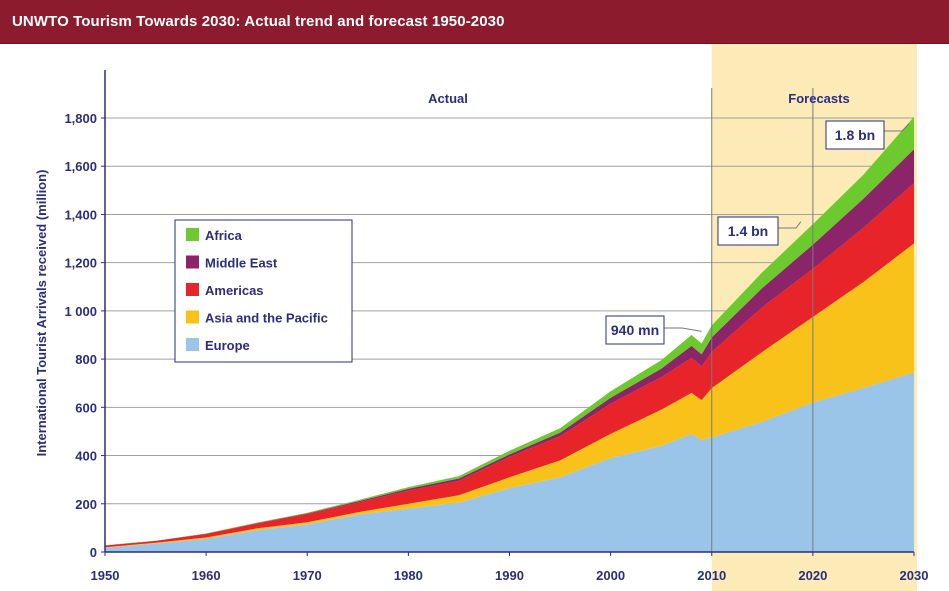  I want to click on legend-label: Africa, so click(224, 235).